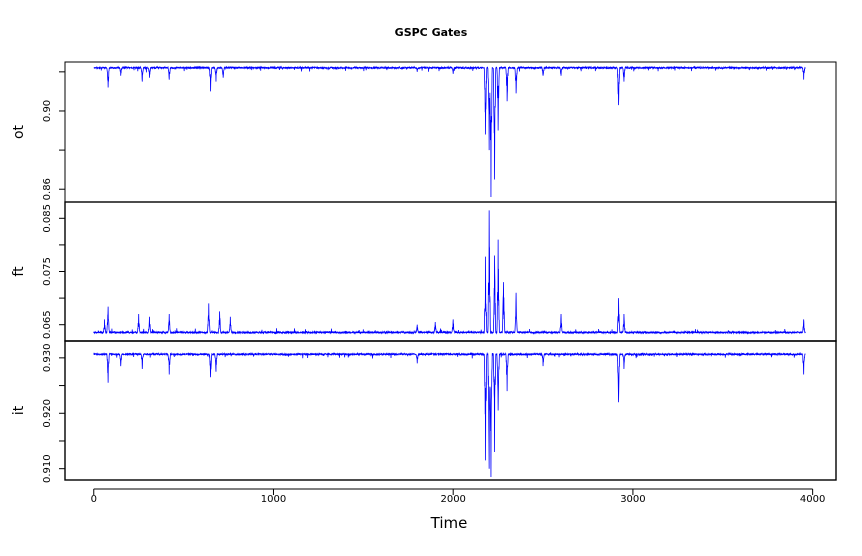 This screenshot has height=556, width=862. What do you see at coordinates (273, 499) in the screenshot?
I see `x-tick-label: 1000` at bounding box center [273, 499].